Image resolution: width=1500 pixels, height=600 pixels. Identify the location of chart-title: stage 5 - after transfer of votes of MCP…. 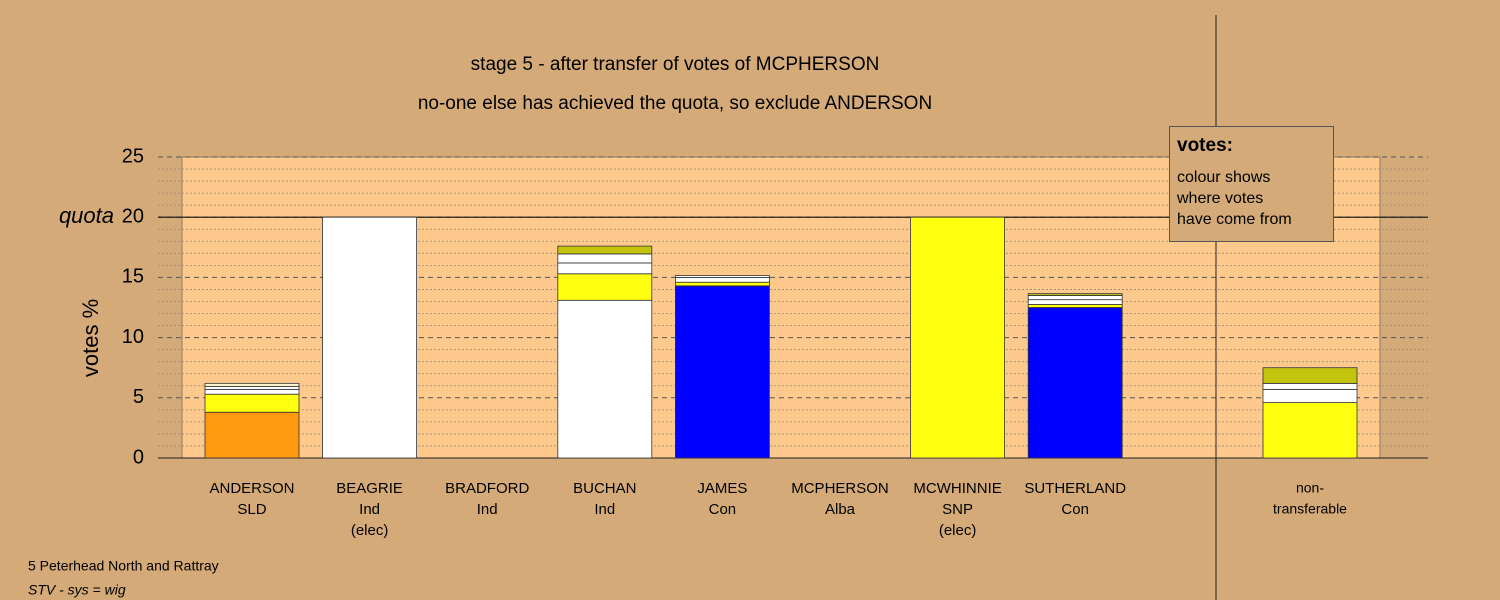
(675, 64).